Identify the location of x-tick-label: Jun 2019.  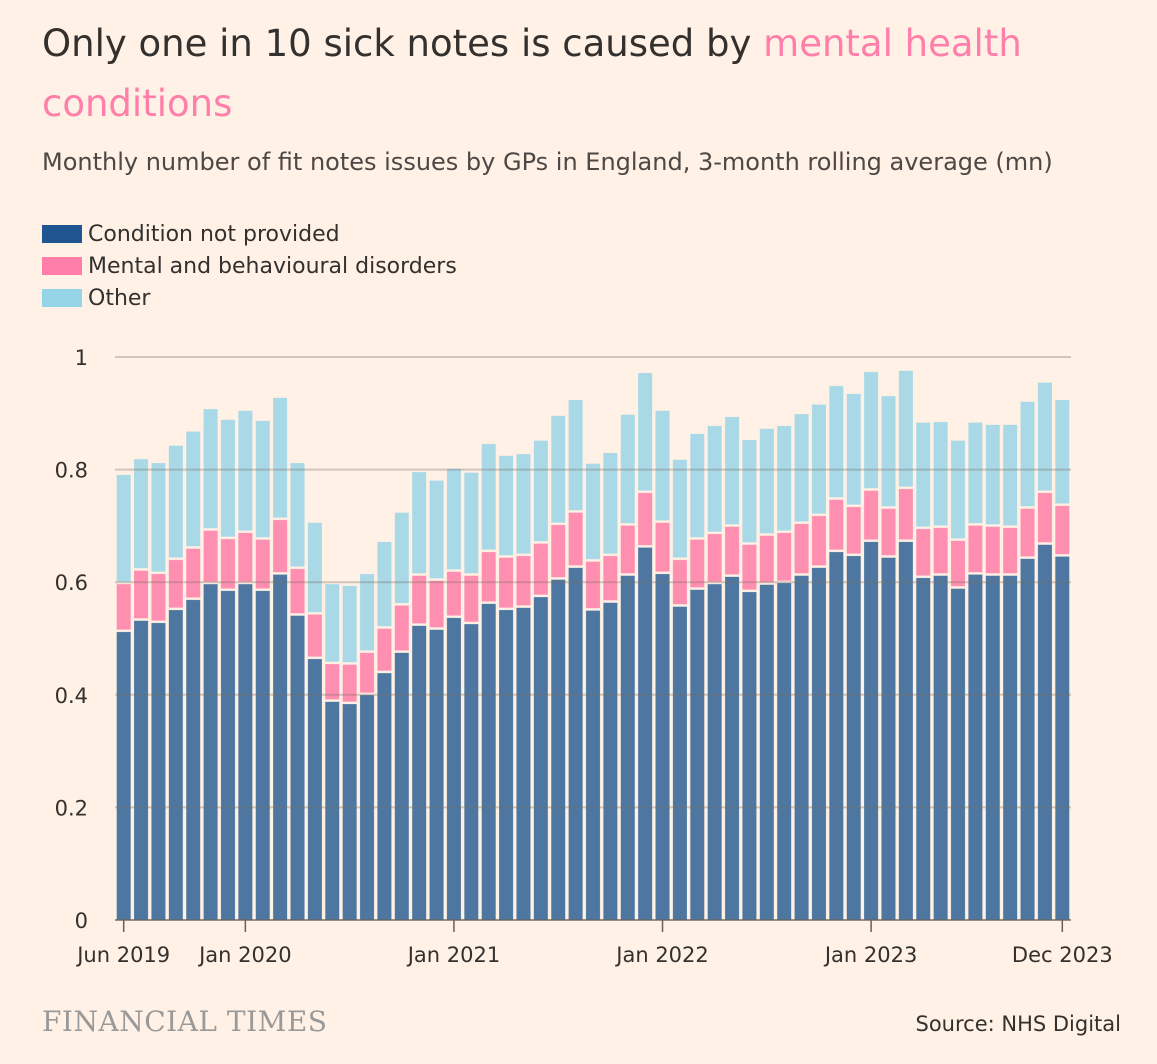
(122, 955).